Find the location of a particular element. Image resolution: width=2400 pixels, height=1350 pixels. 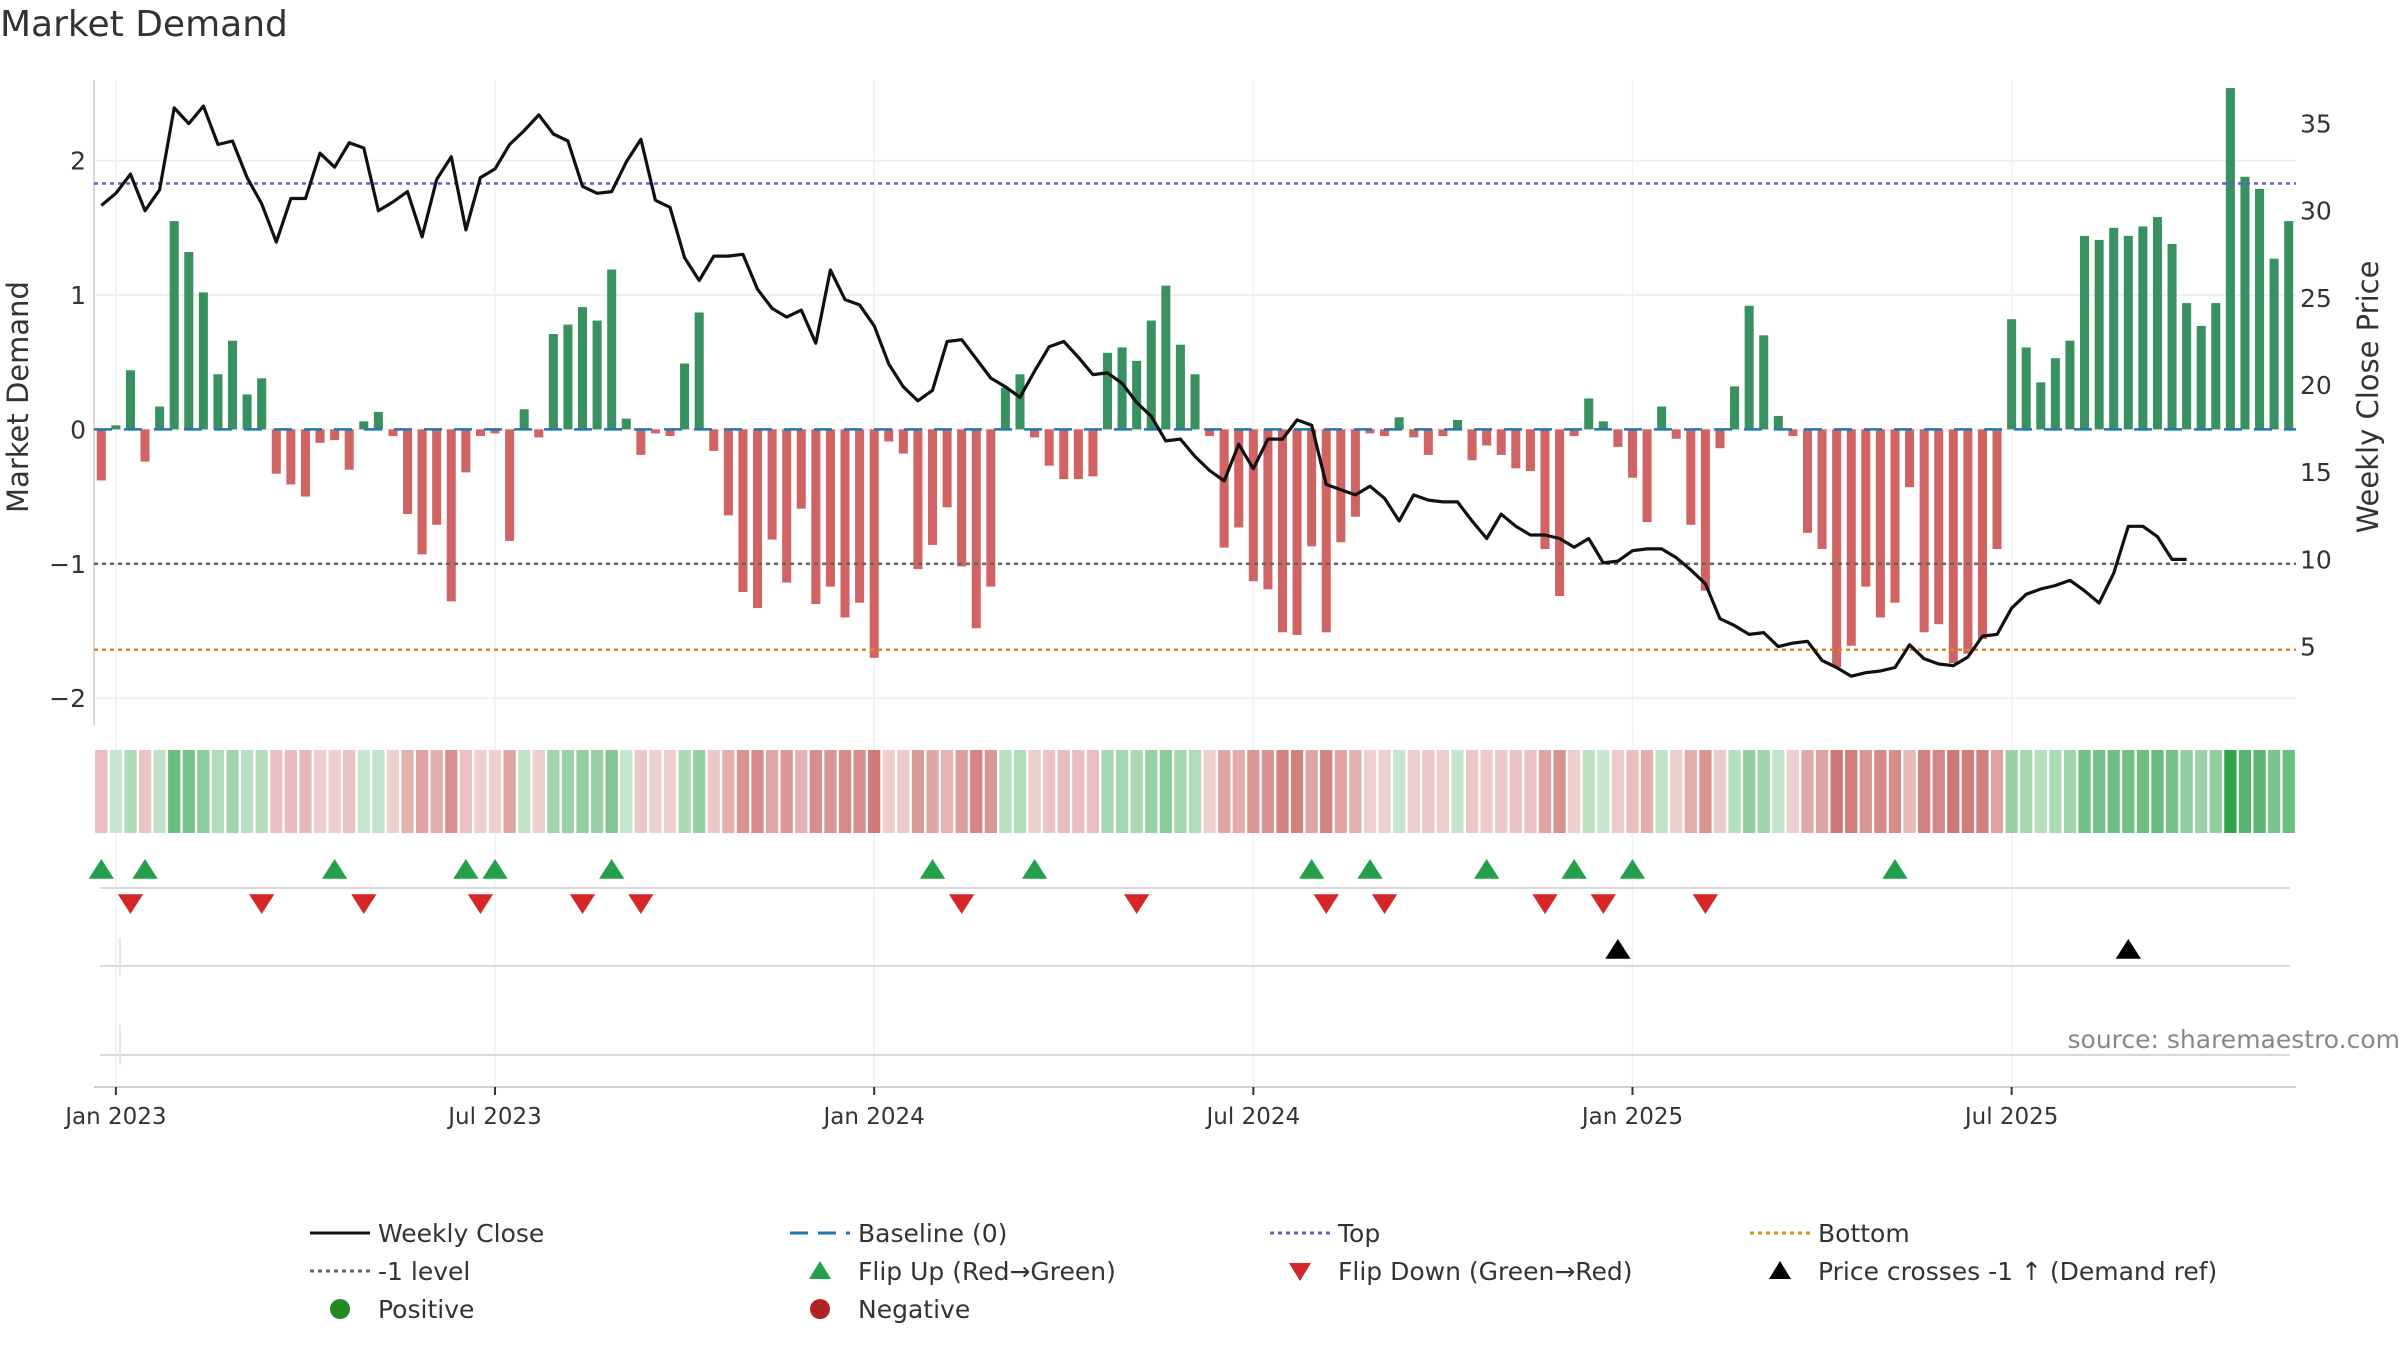

legend-label: Negative is located at coordinates (914, 1309).